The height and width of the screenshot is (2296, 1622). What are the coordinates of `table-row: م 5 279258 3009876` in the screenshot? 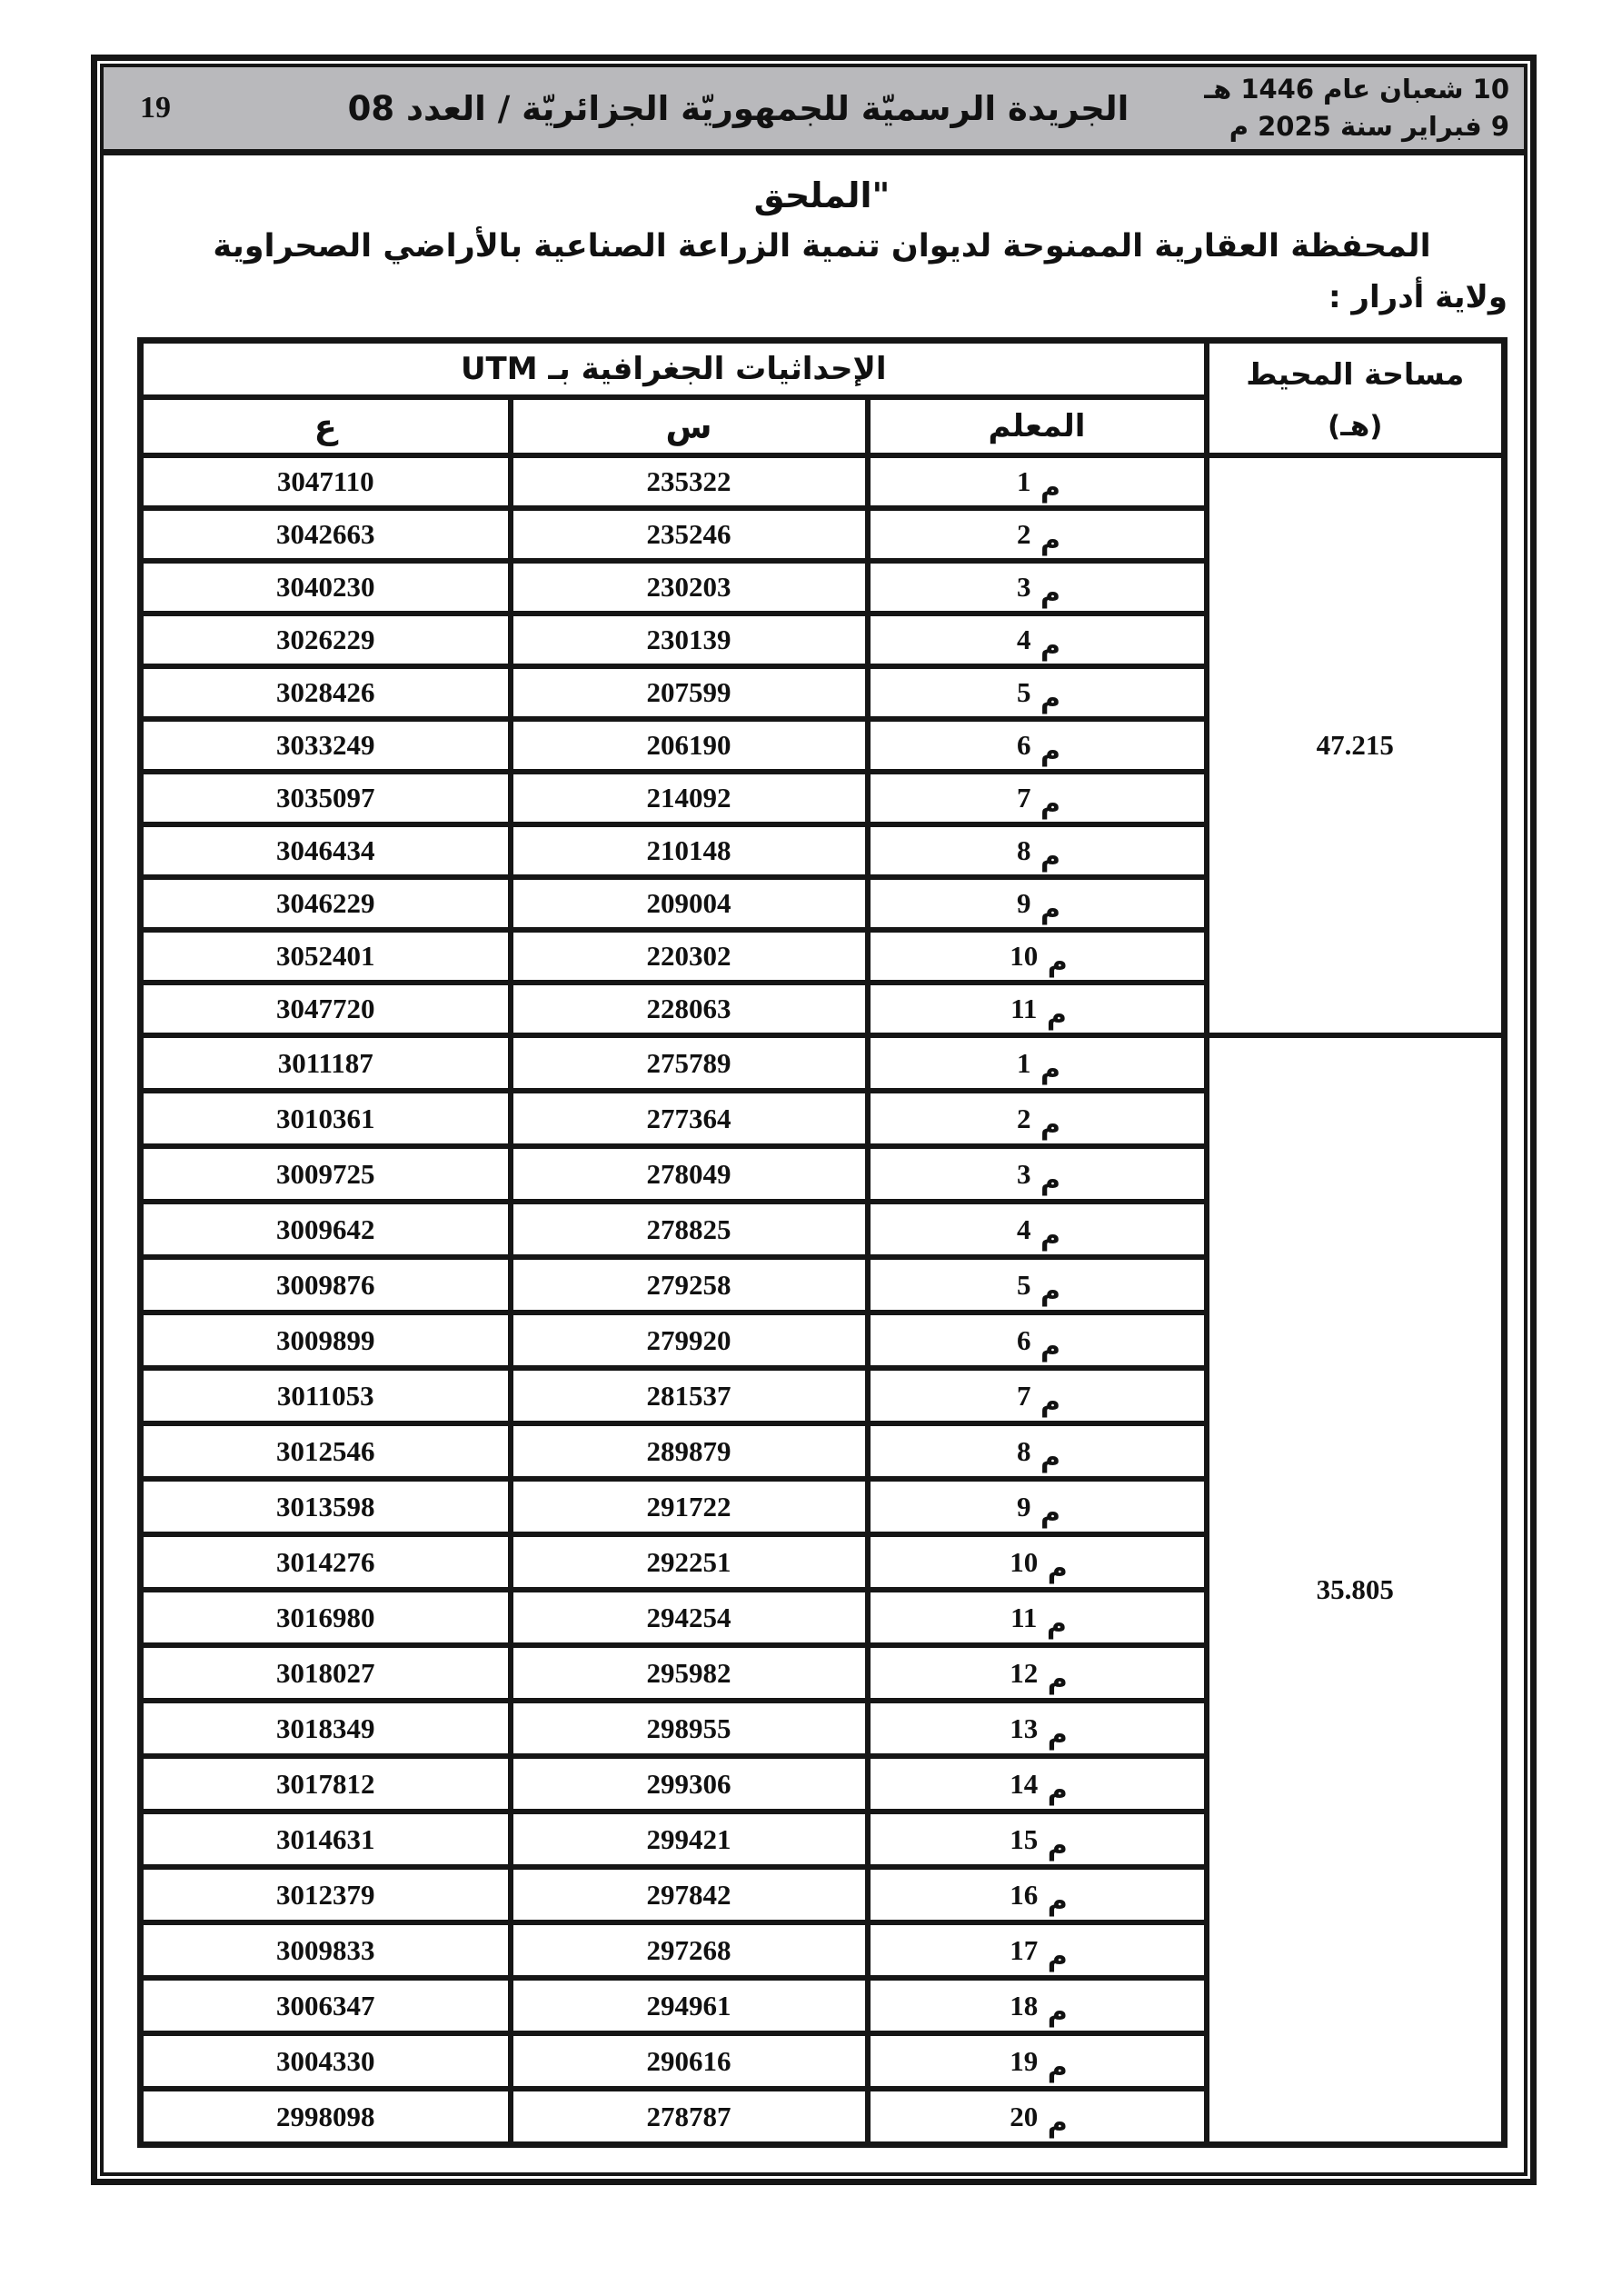 It's located at (821, 1284).